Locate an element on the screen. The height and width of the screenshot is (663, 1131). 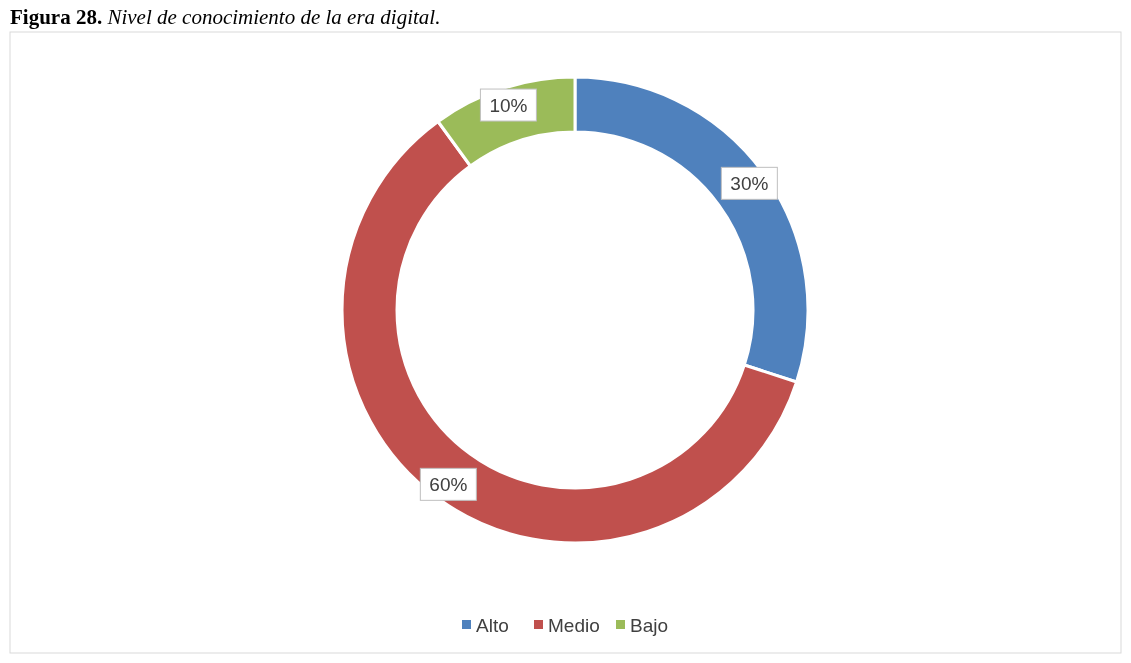
data-label: 60% is located at coordinates (448, 485).